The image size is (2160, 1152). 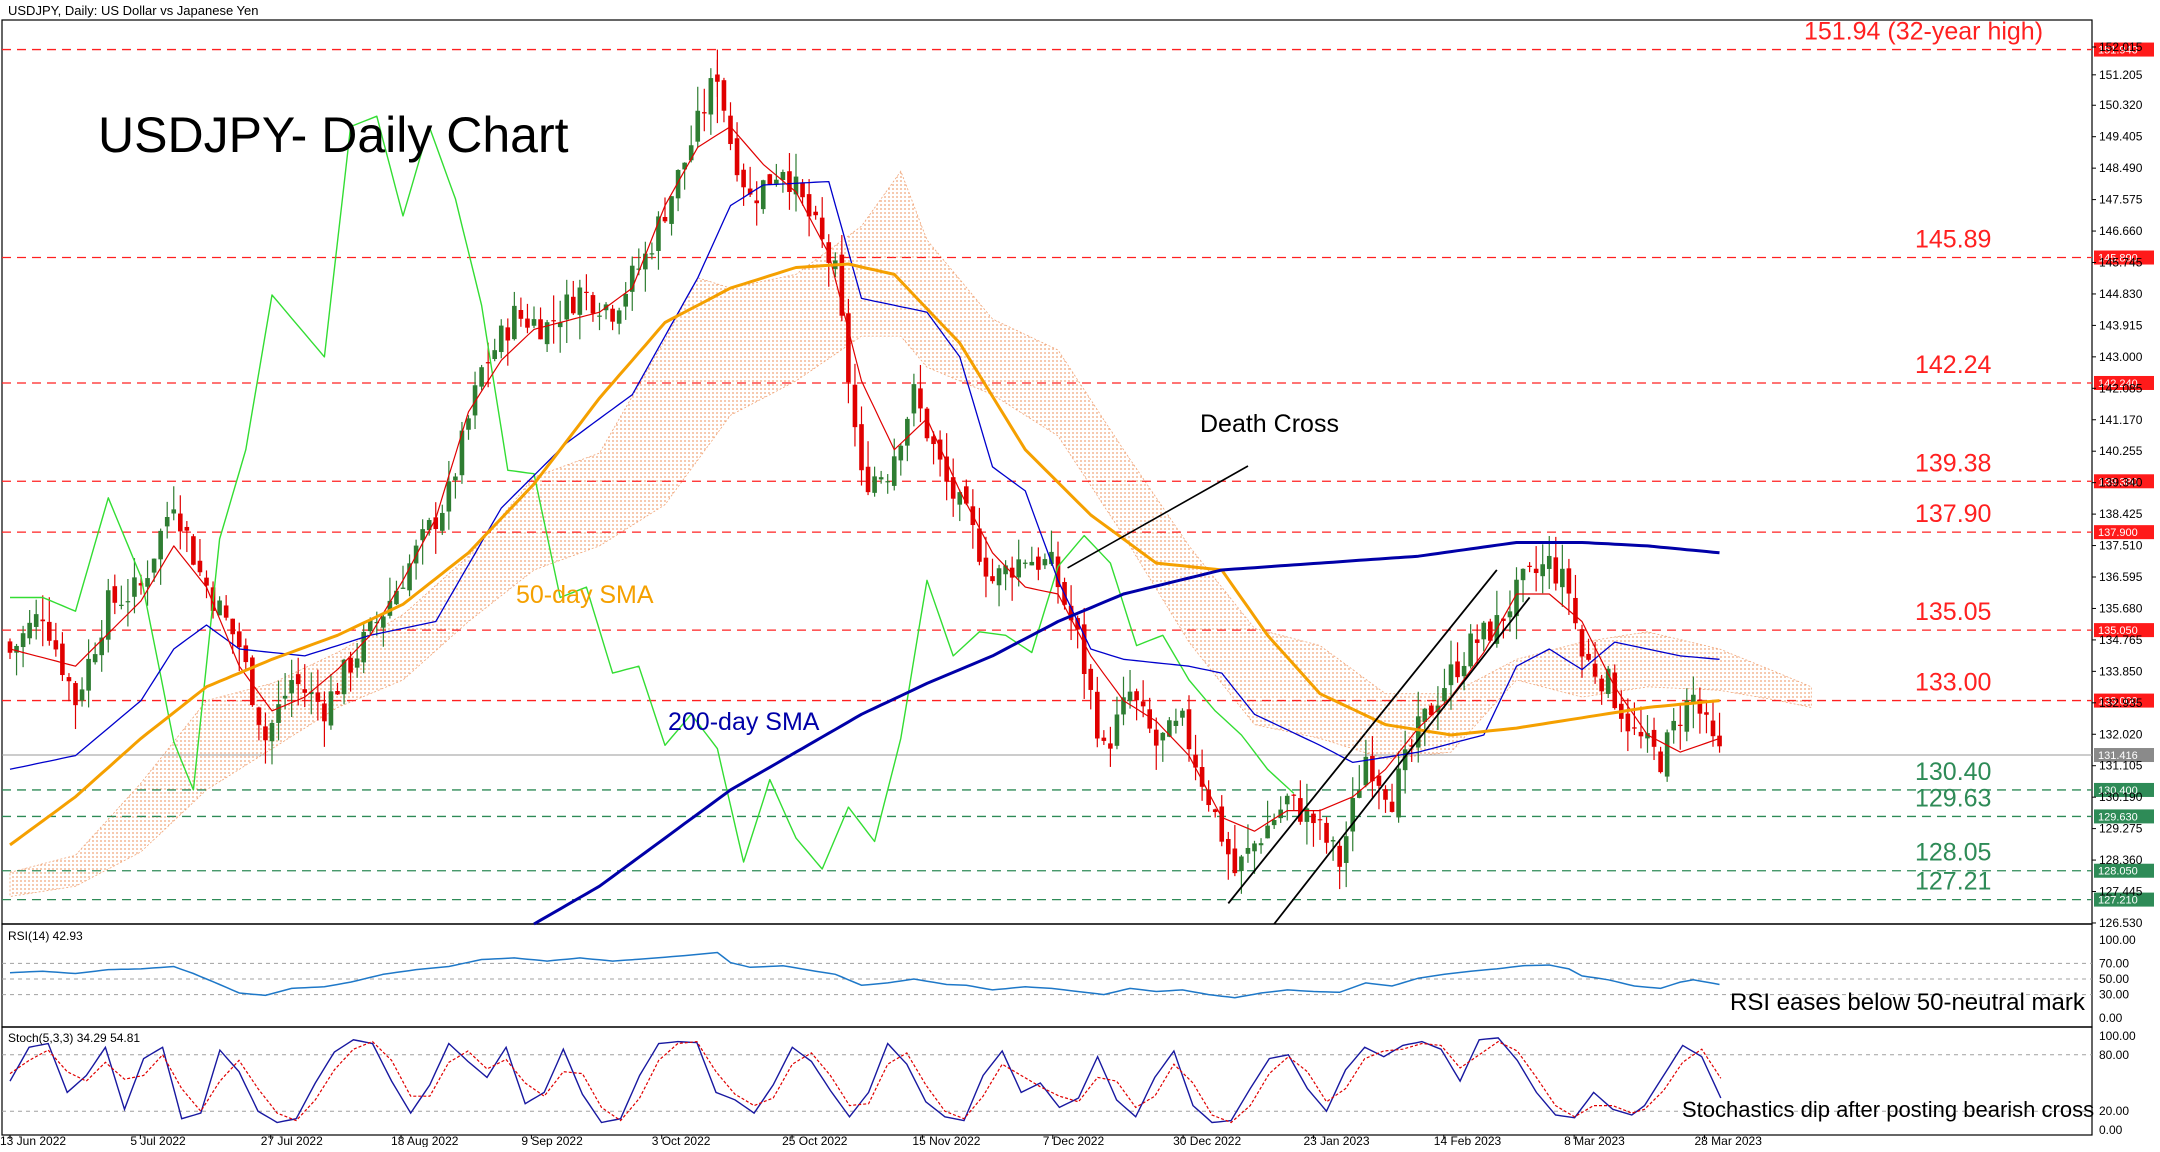 I want to click on date-tick-label-3: 18 Aug 2022, so click(x=425, y=1140).